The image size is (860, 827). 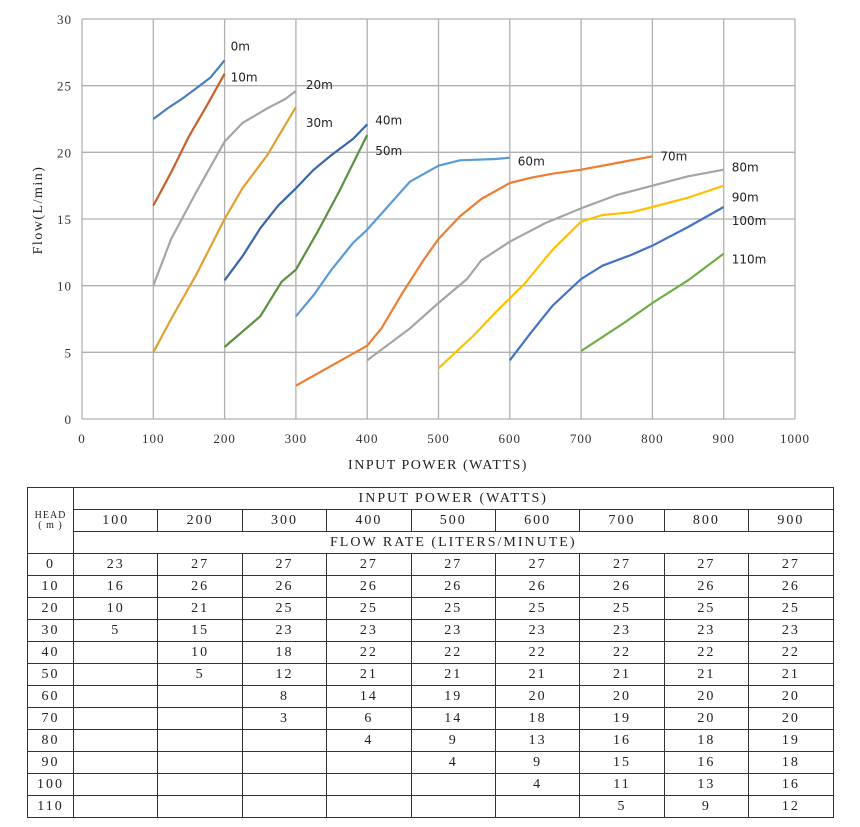 I want to click on series-line-80m, so click(x=545, y=265).